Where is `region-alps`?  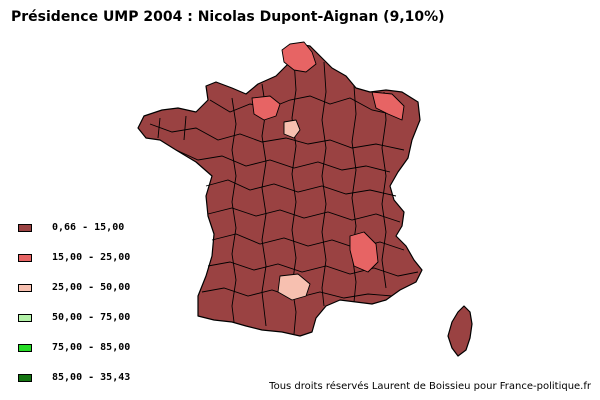 region-alps is located at coordinates (364, 252).